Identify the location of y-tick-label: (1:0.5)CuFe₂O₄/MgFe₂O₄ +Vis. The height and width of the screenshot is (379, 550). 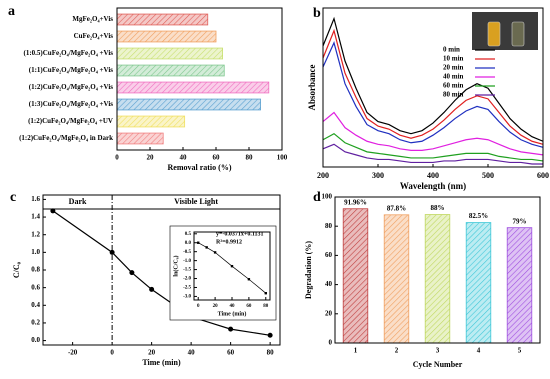
(69, 53).